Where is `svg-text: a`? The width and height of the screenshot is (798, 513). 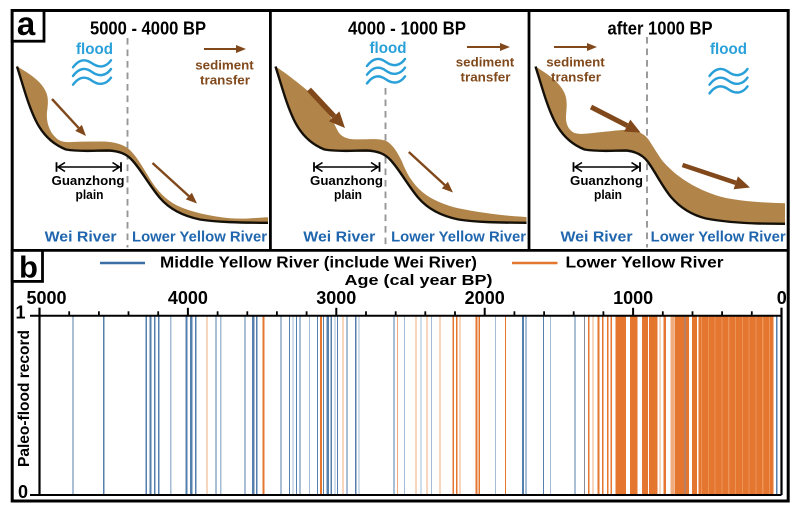
svg-text: a is located at coordinates (26, 23).